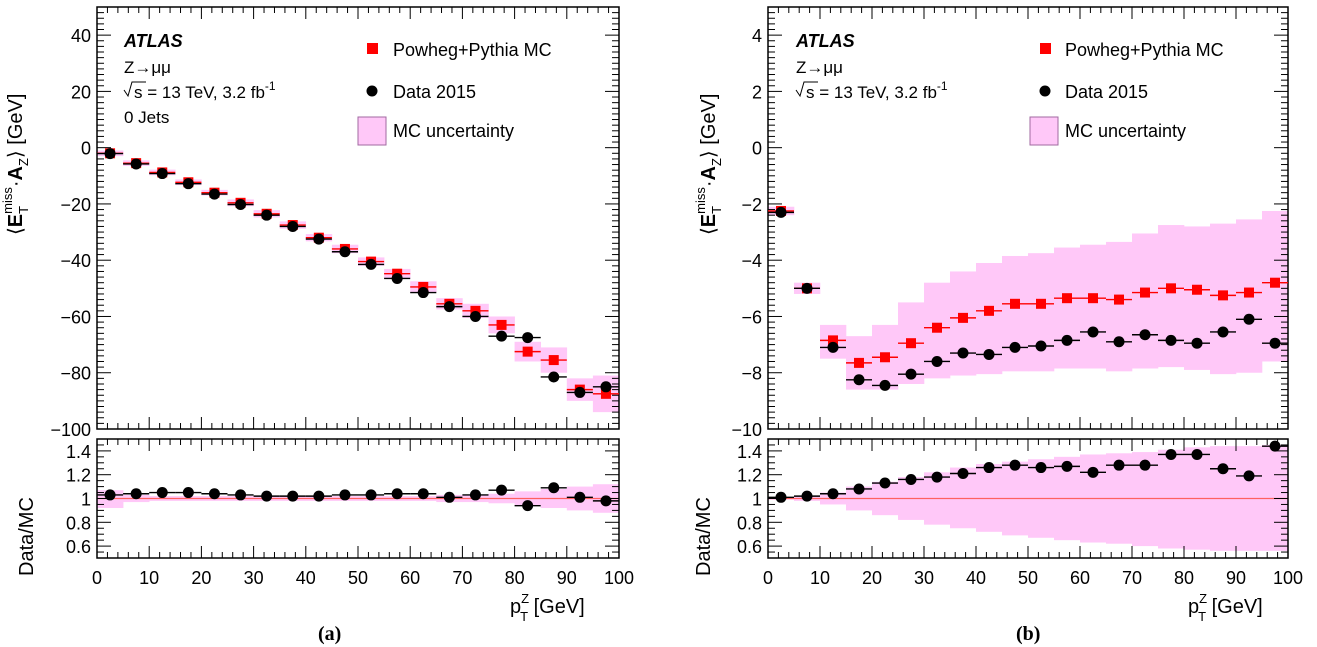  Describe the element at coordinates (81, 36) in the screenshot. I see `y-tick-label: 40` at that location.